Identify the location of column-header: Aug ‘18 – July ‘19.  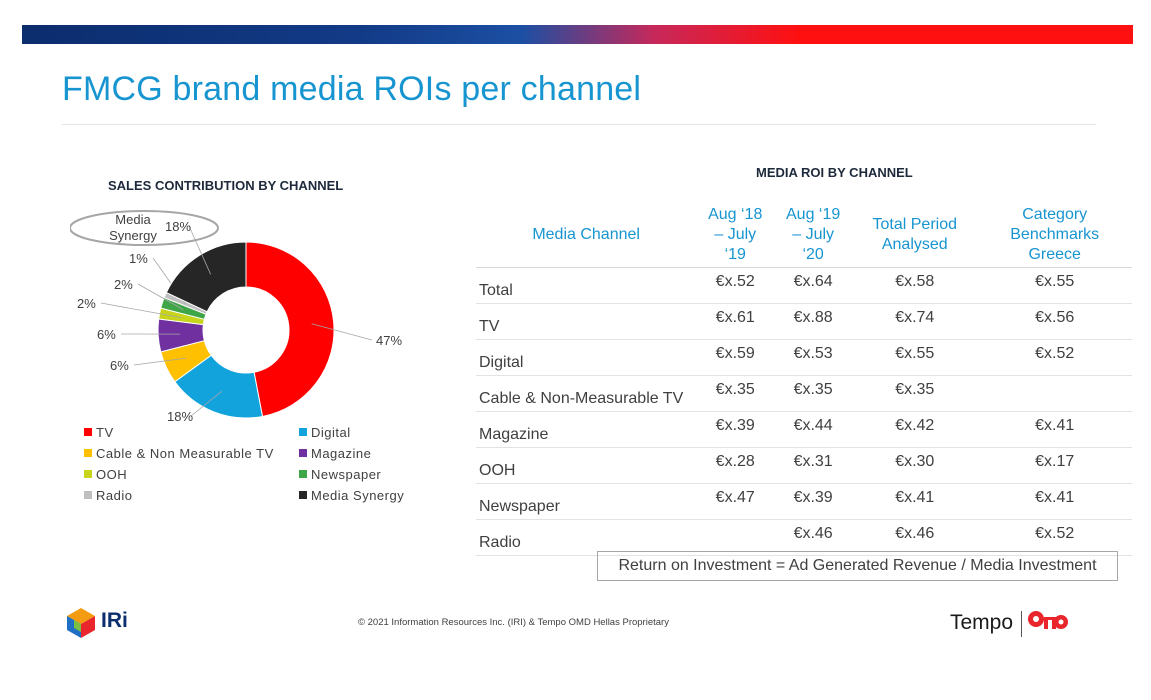
(735, 235).